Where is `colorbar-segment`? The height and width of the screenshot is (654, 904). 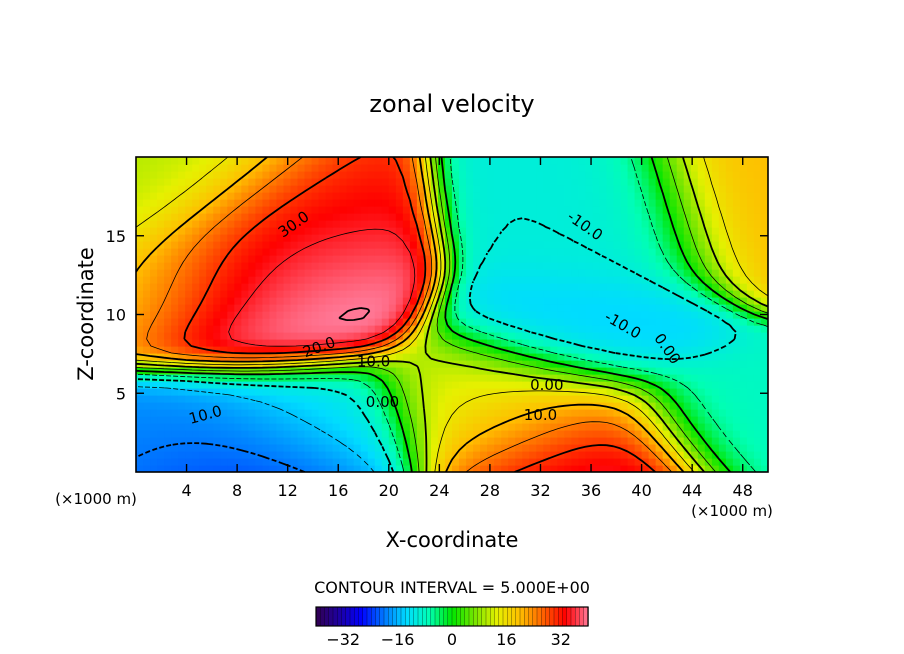
colorbar-segment is located at coordinates (331, 616).